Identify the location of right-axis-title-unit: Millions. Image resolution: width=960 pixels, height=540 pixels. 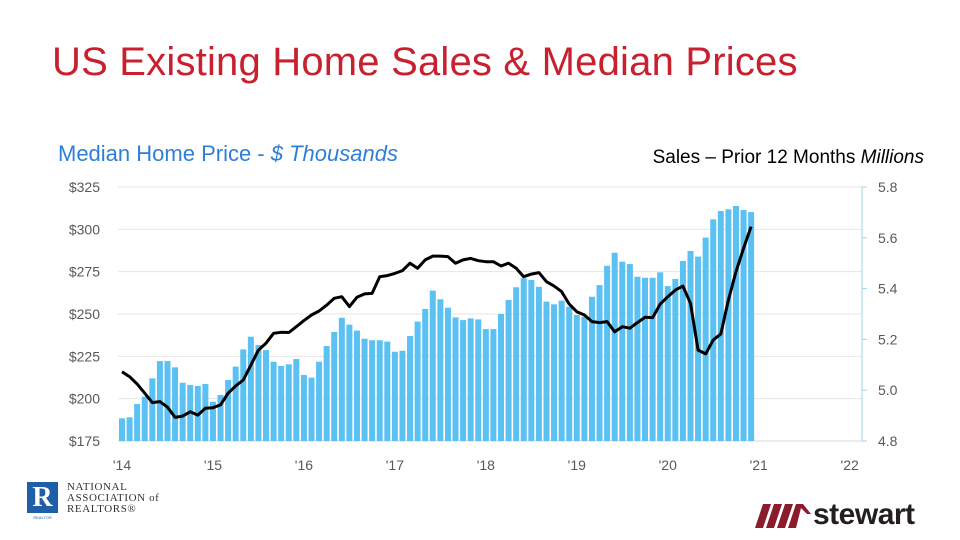
(892, 157).